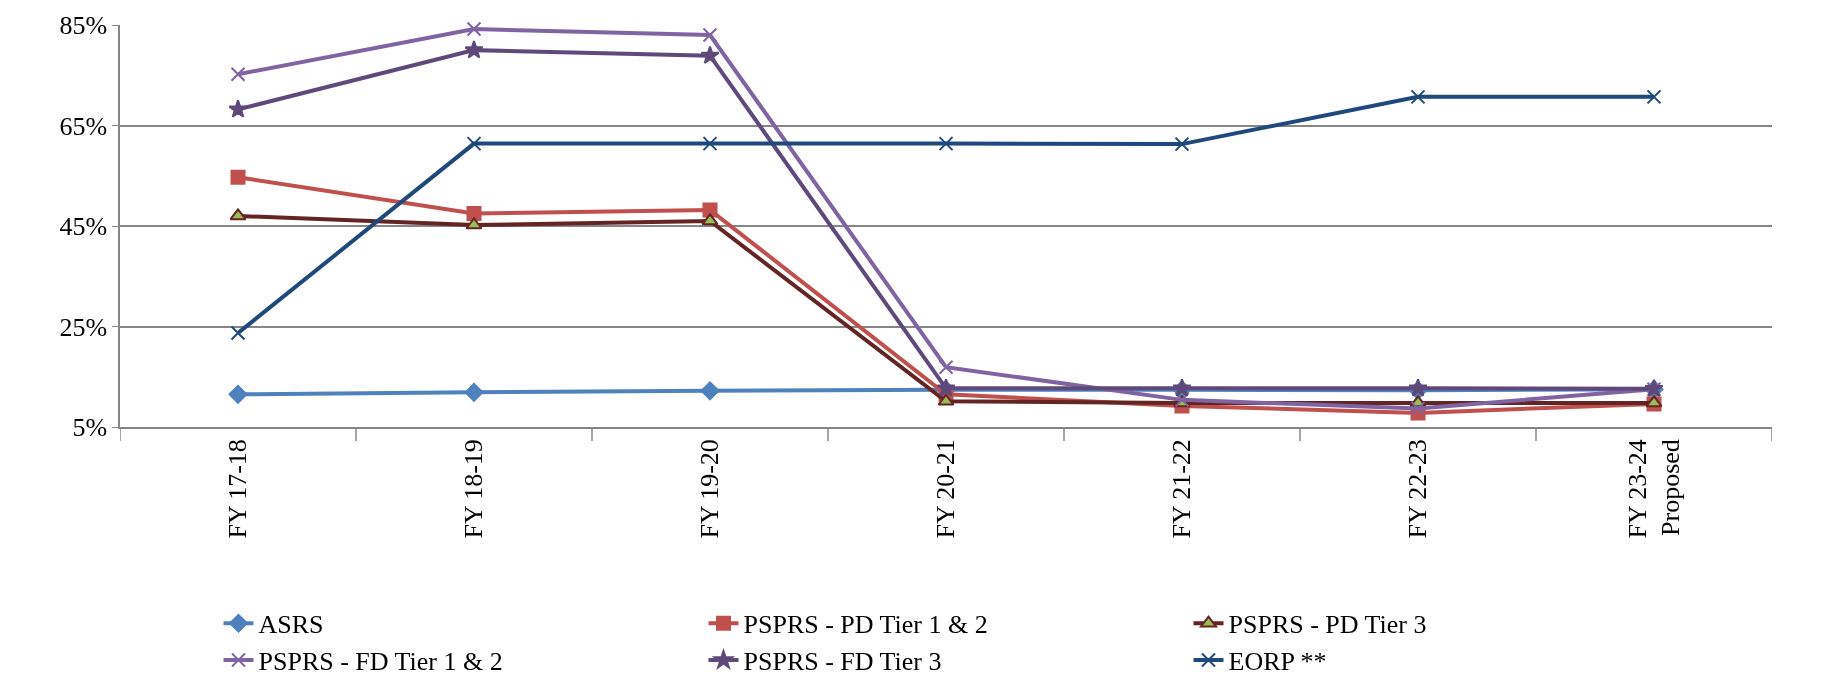 This screenshot has height=696, width=1832. Describe the element at coordinates (83, 327) in the screenshot. I see `y-tick-label: 25%` at that location.